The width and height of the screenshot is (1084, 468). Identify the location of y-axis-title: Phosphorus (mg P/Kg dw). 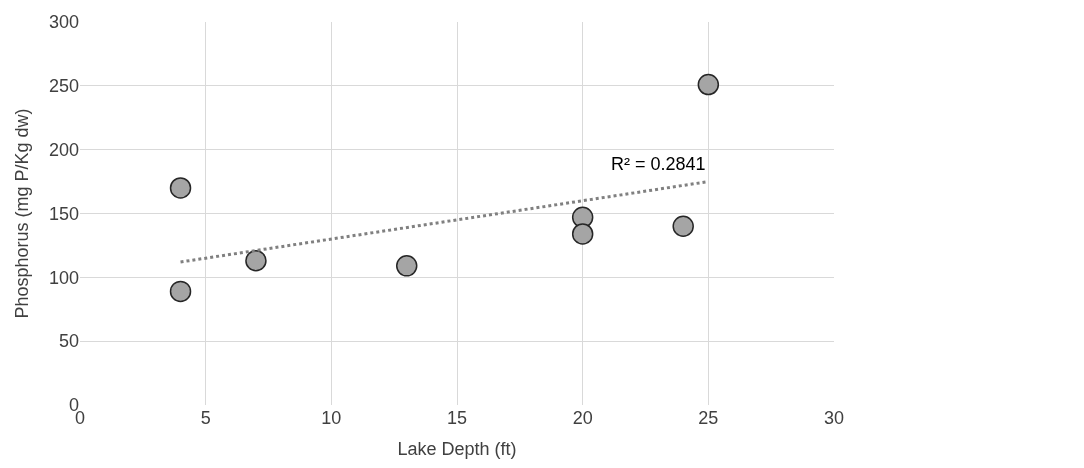
(22, 213).